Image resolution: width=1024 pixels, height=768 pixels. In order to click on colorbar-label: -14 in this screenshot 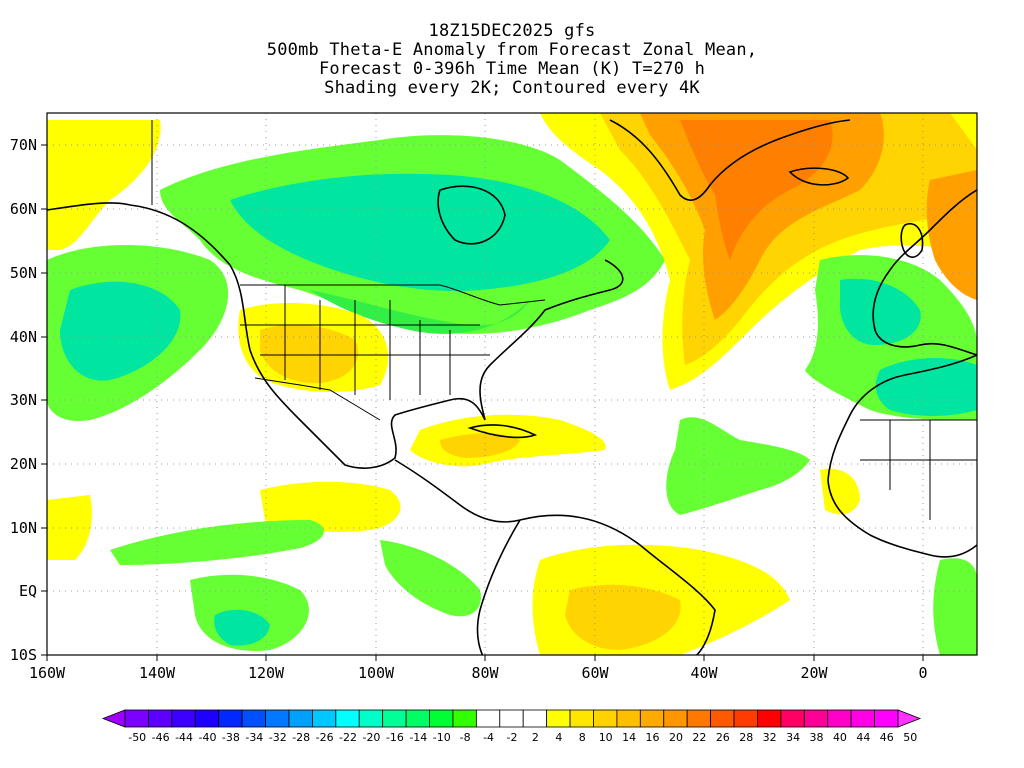, I will do `click(418, 737)`.